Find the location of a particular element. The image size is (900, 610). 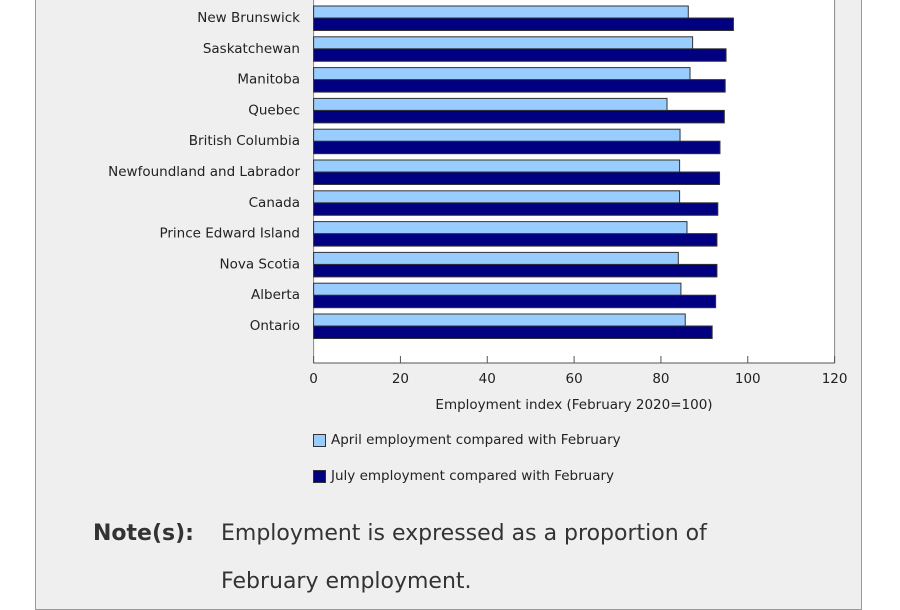

category-label: Newfoundland and Labrador is located at coordinates (204, 172).